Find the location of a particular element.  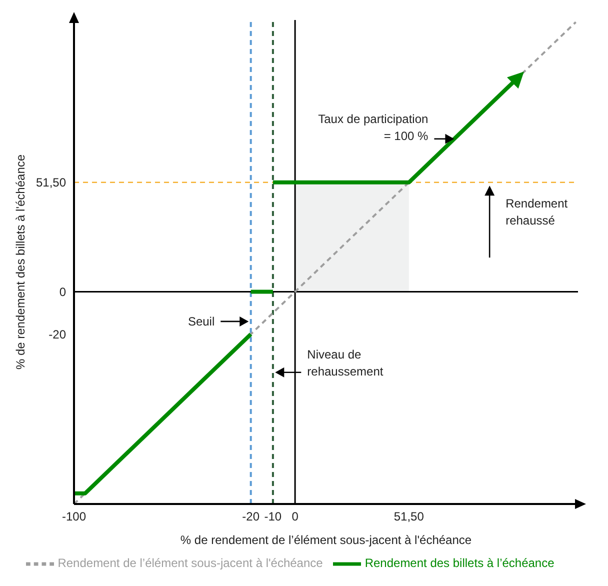

x-tick-label: 0 is located at coordinates (295, 517).